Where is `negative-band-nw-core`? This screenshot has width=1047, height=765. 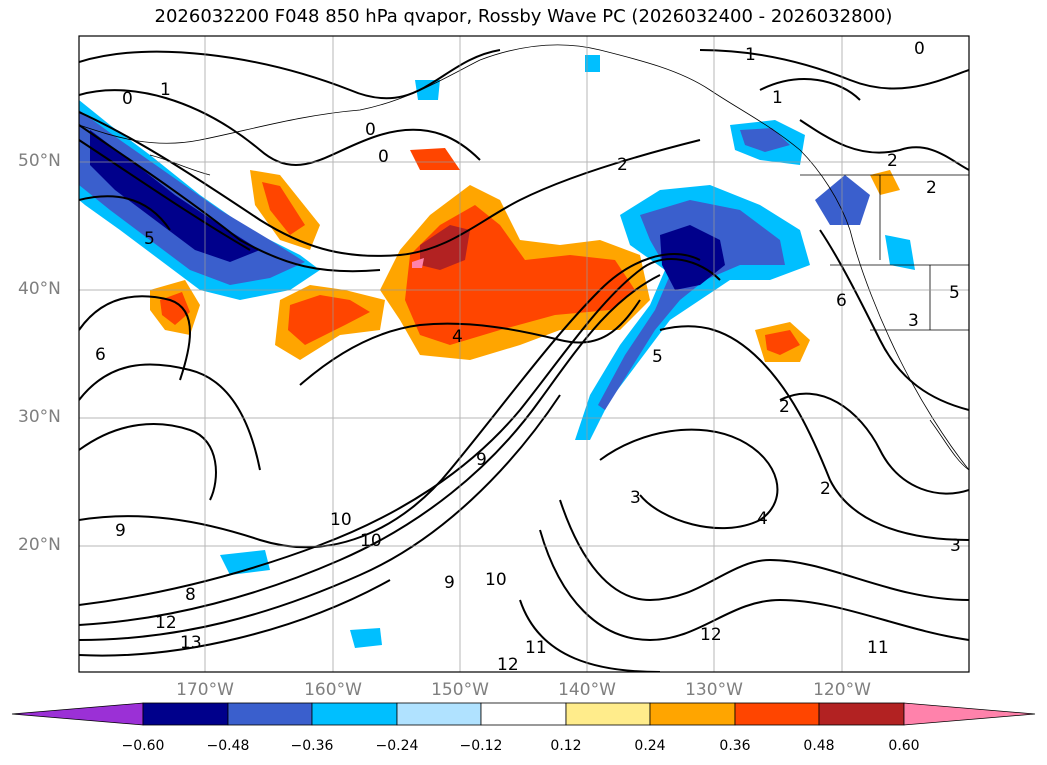
negative-band-nw-core is located at coordinates (192, 197).